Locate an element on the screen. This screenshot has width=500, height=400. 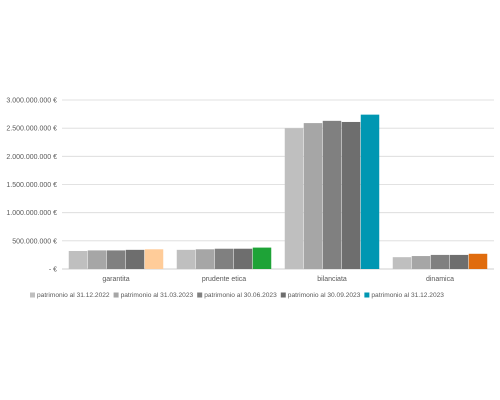
y-tick-label: 1.000.000.000 € is located at coordinates (31, 213).